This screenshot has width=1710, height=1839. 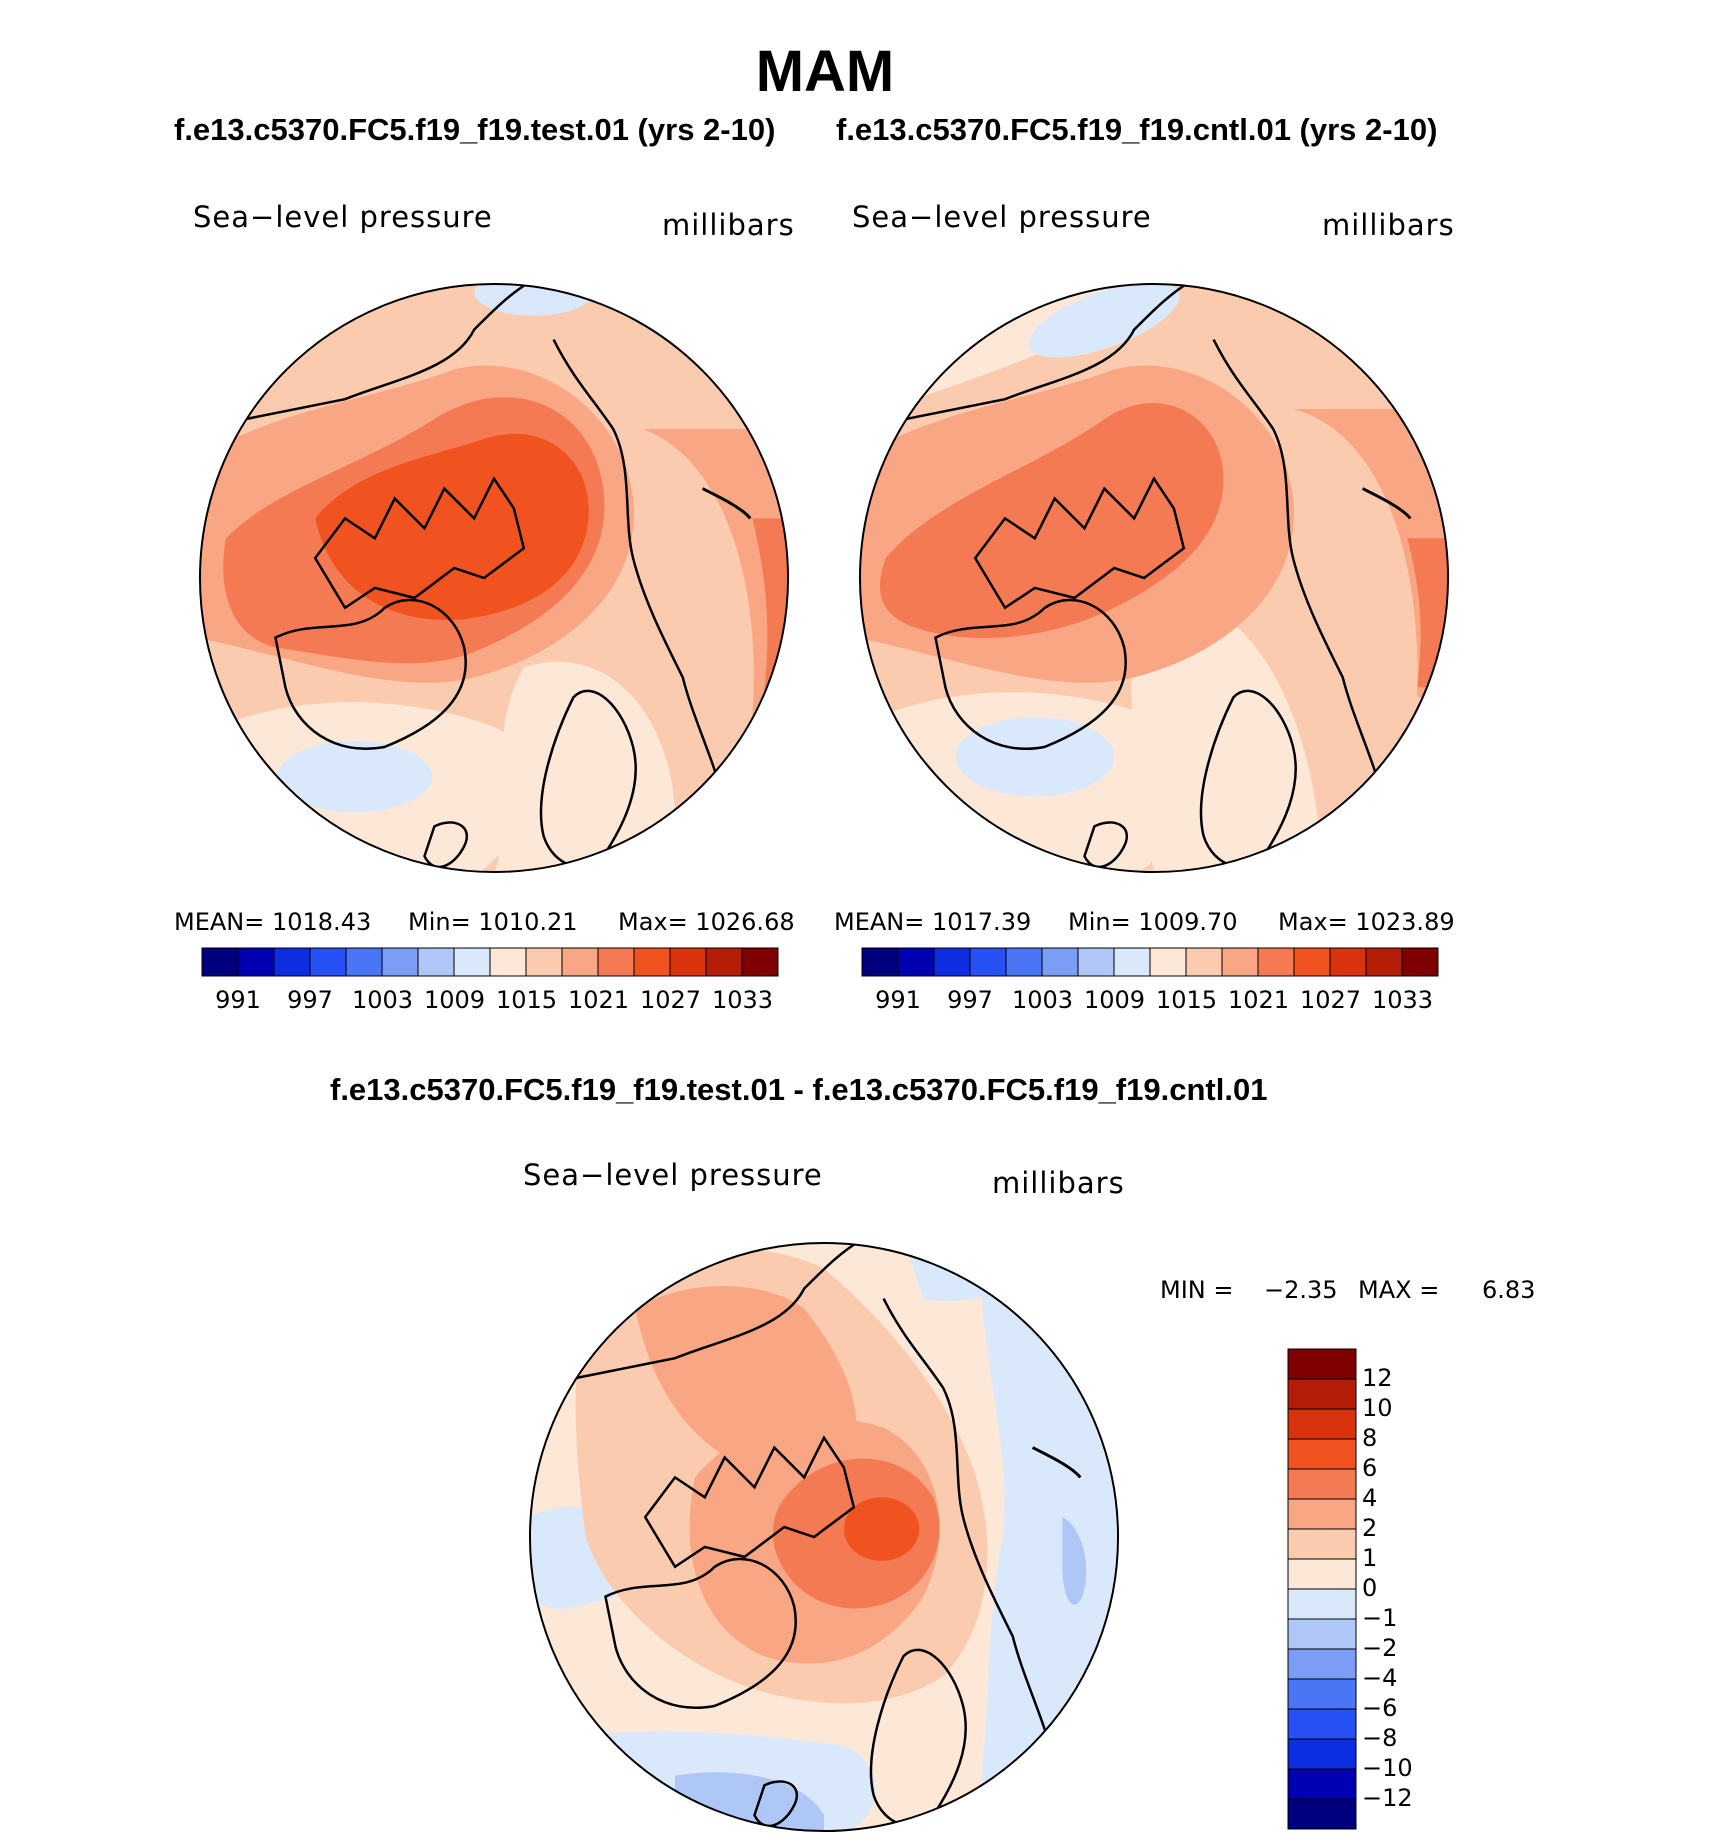 I want to click on cntl-variable-label: Sea−level pressure, so click(x=1002, y=217).